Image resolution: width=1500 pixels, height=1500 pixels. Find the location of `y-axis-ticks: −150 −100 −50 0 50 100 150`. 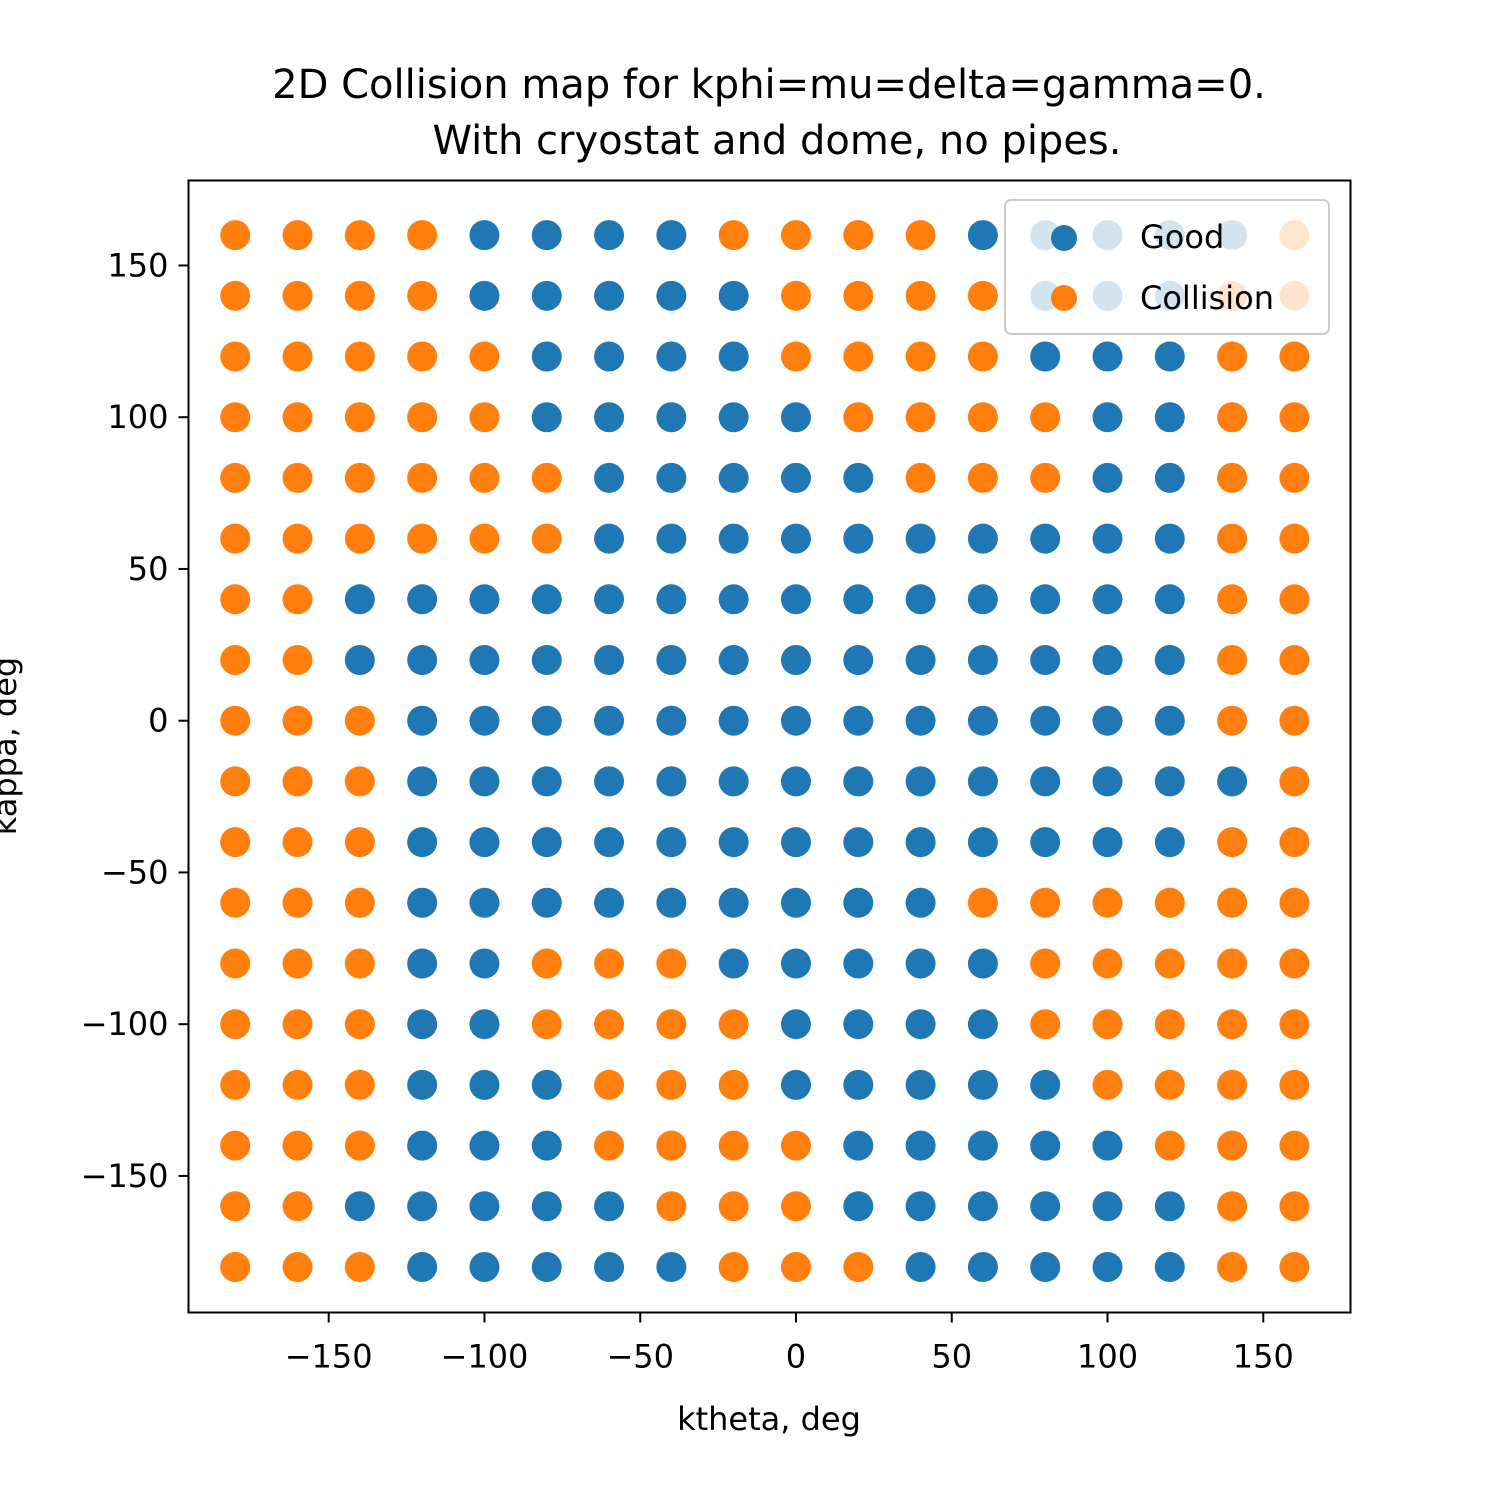

y-axis-ticks: −150 −100 −50 0 50 100 150 is located at coordinates (135, 720).